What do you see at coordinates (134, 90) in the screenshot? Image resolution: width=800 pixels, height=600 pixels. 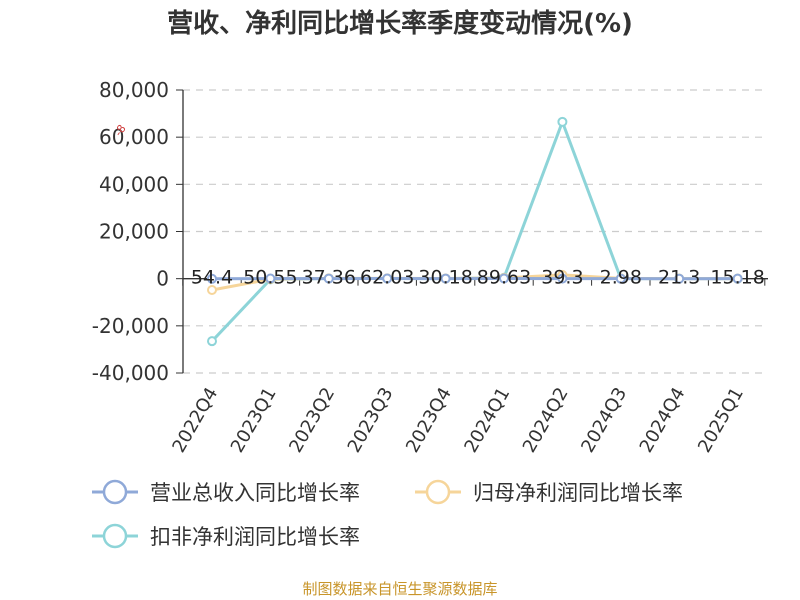 I see `y-tick-label: 80,000` at bounding box center [134, 90].